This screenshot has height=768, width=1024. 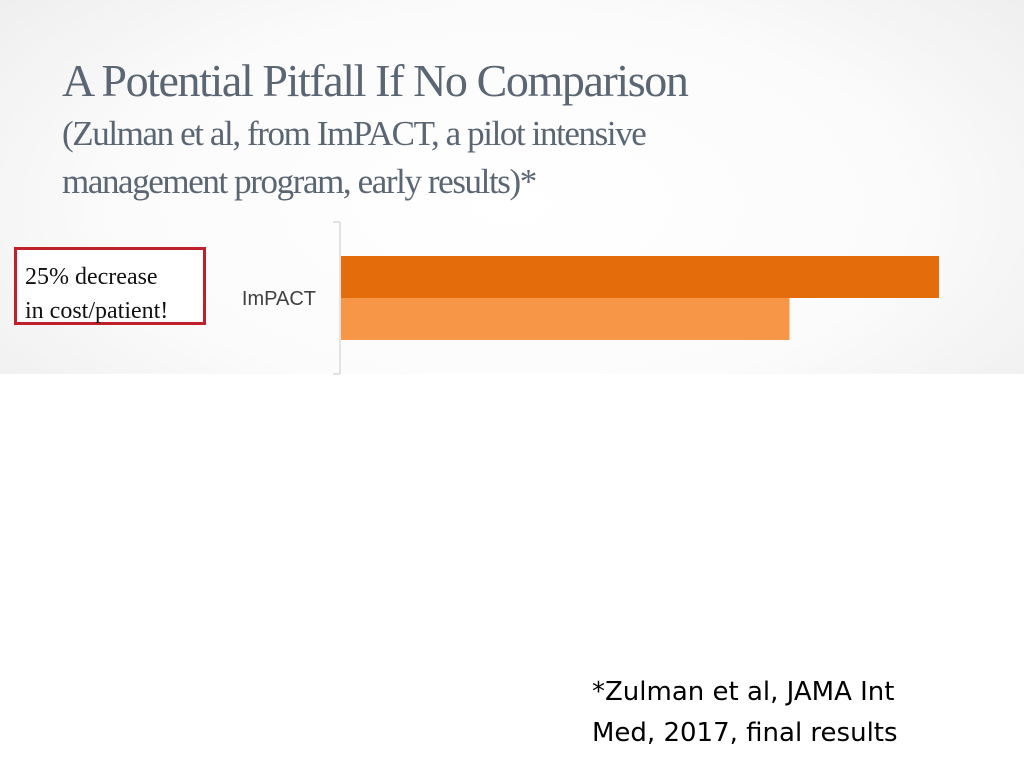 What do you see at coordinates (745, 733) in the screenshot?
I see `footnote-line2: Med, 2017, final results` at bounding box center [745, 733].